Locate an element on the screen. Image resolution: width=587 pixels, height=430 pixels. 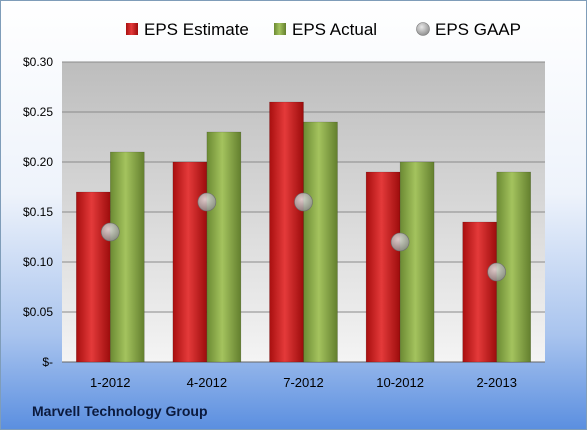
legend-swatch-actual is located at coordinates (280, 29).